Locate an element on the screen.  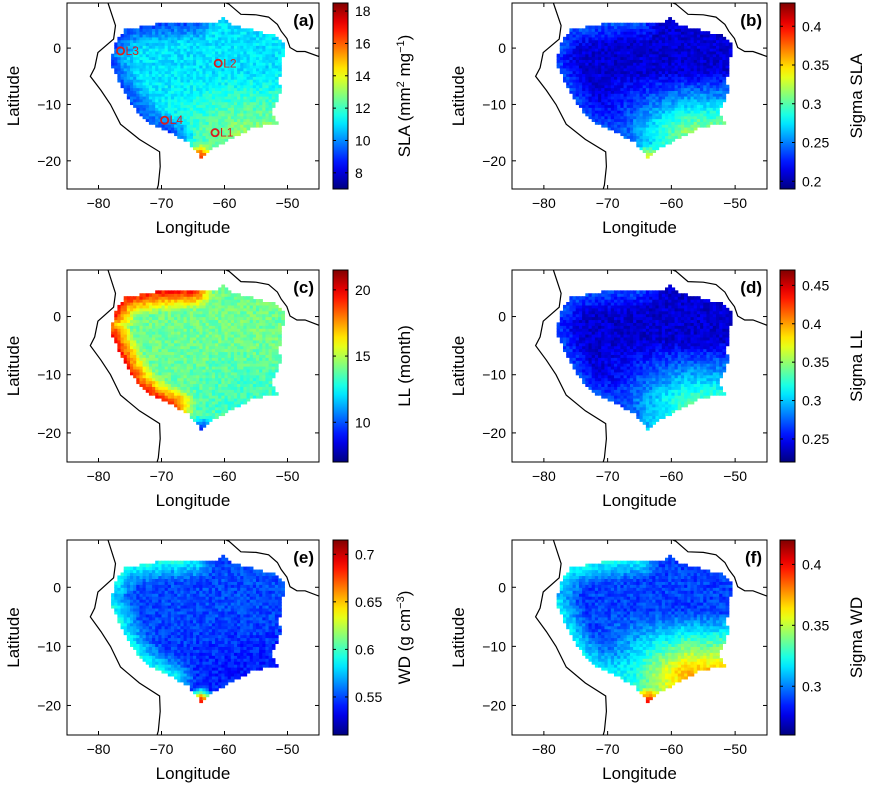
panel-label: (b) is located at coordinates (751, 20).